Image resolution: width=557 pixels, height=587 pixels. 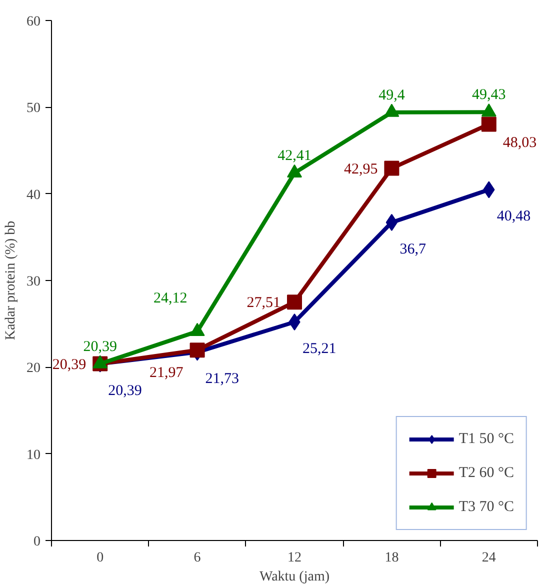 I want to click on y-axis-title: Kadar protein (%) bb, so click(x=11, y=280).